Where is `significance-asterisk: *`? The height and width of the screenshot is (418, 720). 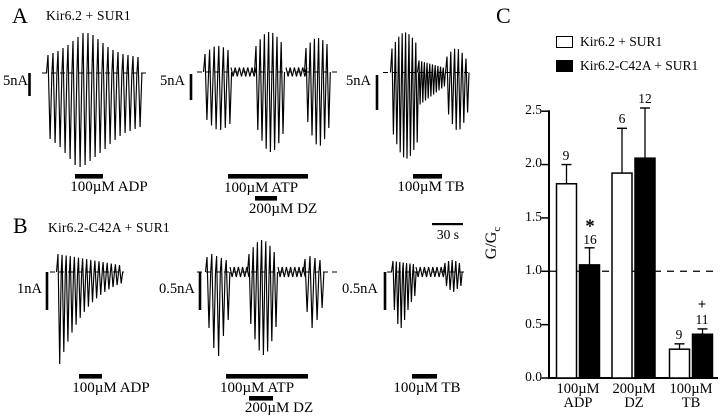 significance-asterisk: * is located at coordinates (590, 226).